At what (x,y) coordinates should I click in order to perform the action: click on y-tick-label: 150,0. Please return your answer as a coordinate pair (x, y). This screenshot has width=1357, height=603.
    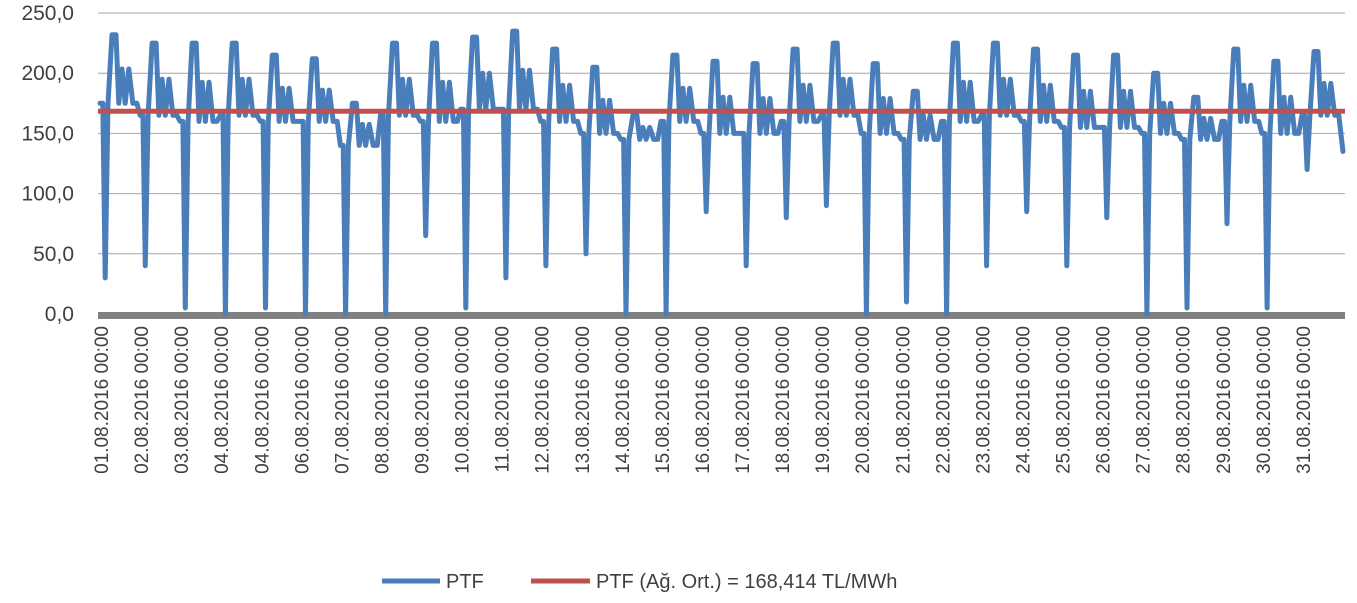
    Looking at the image, I should click on (47, 133).